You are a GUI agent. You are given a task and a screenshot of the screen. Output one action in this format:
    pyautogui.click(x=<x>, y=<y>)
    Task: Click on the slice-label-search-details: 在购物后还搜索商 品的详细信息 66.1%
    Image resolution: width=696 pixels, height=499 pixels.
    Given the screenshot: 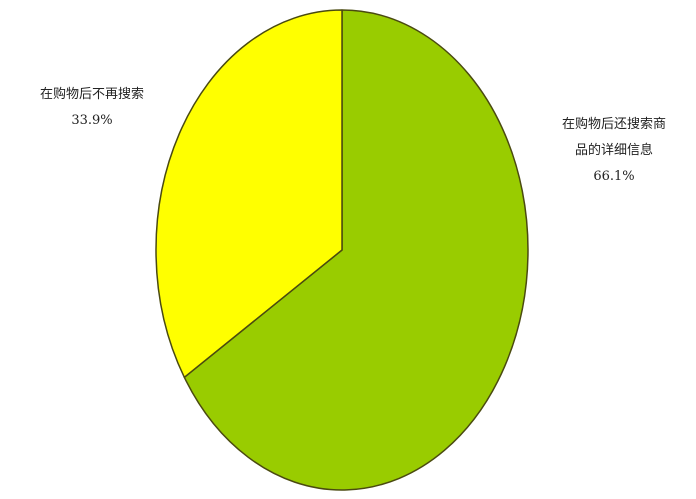 What is the action you would take?
    pyautogui.click(x=614, y=151)
    